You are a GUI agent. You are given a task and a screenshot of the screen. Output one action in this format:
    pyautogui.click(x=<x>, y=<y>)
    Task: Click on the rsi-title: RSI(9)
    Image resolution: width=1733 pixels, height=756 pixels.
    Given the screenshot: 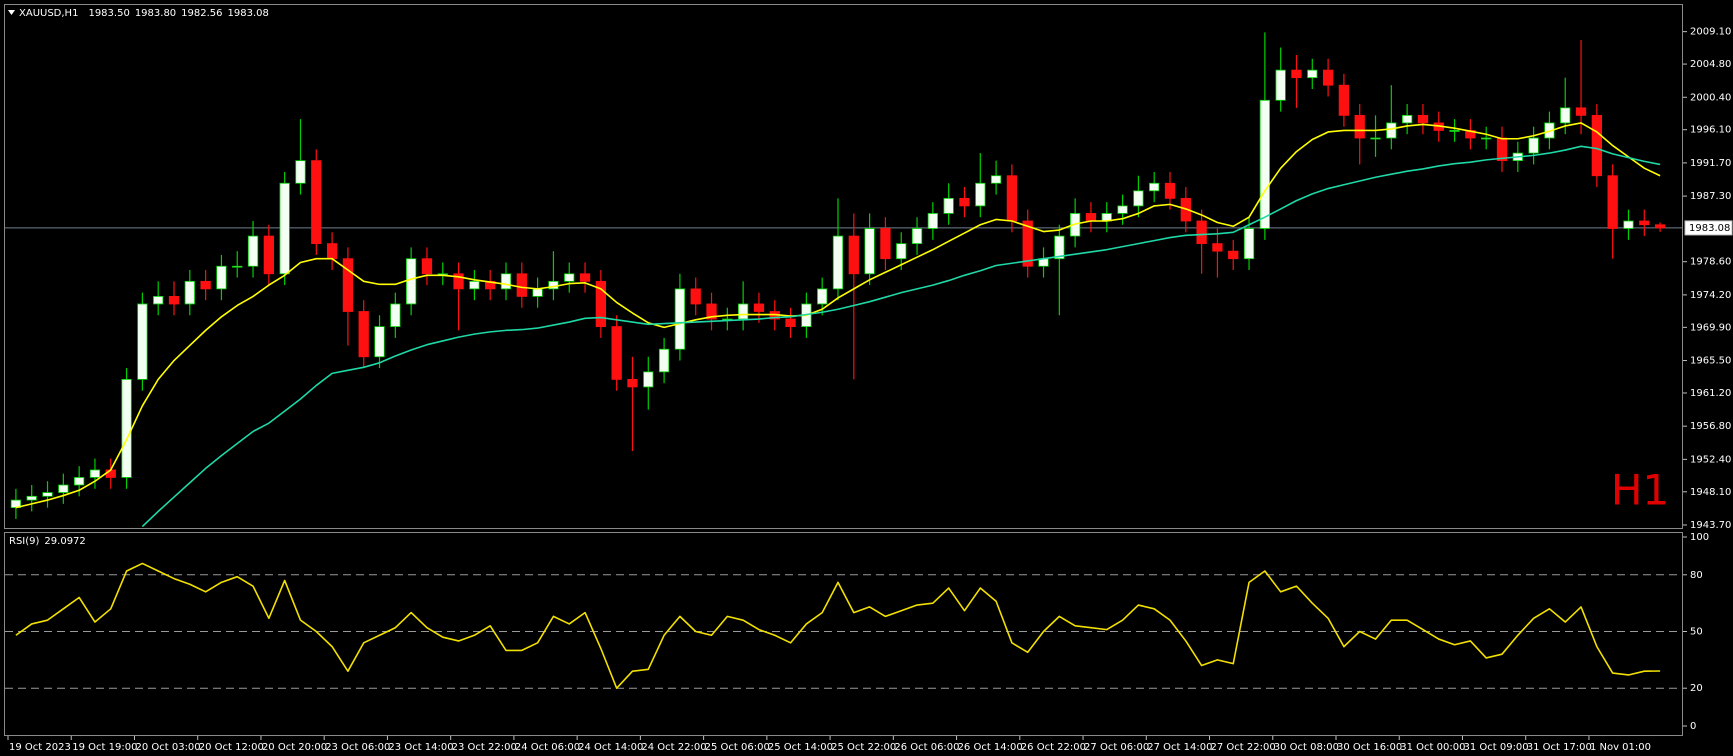 What is the action you would take?
    pyautogui.click(x=24, y=541)
    